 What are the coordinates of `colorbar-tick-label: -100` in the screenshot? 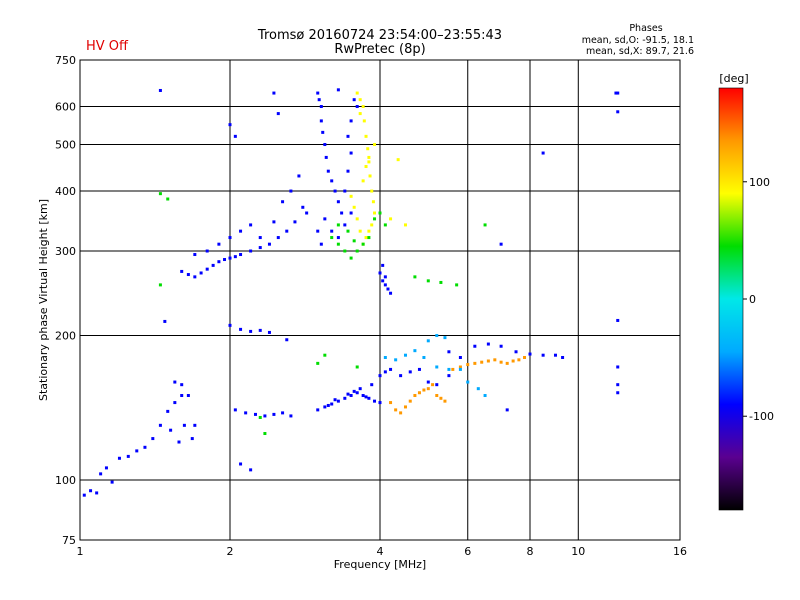 It's located at (761, 416).